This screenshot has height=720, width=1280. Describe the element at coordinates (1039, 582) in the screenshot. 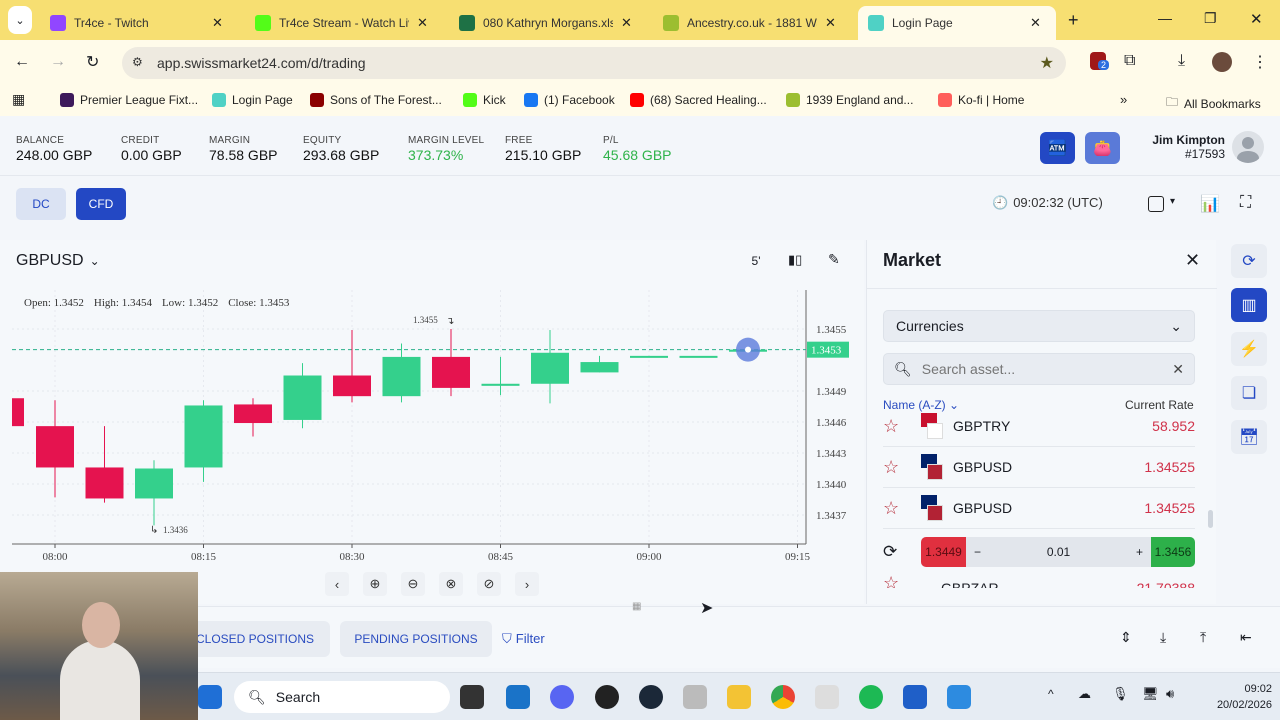

I see `market-row-partial: ☆ GBPZAR 21.70388` at that location.